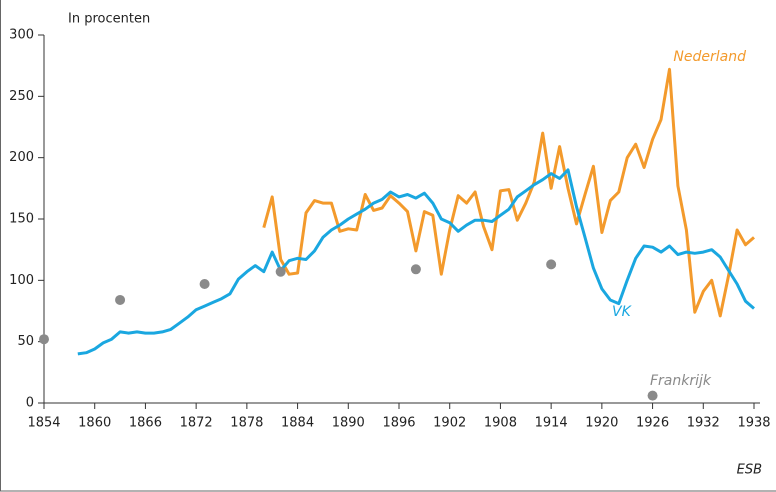 This screenshot has height=492, width=776. What do you see at coordinates (94, 423) in the screenshot?
I see `x-tick-label: 1860` at bounding box center [94, 423].